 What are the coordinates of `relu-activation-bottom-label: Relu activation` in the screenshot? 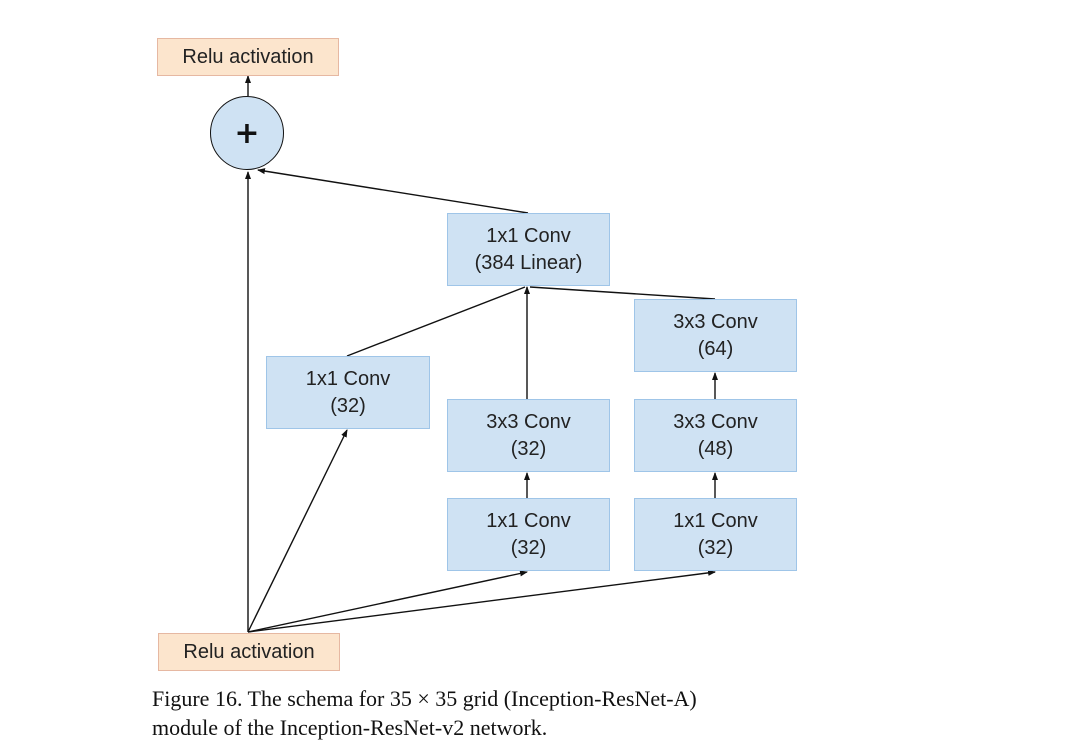 It's located at (249, 651).